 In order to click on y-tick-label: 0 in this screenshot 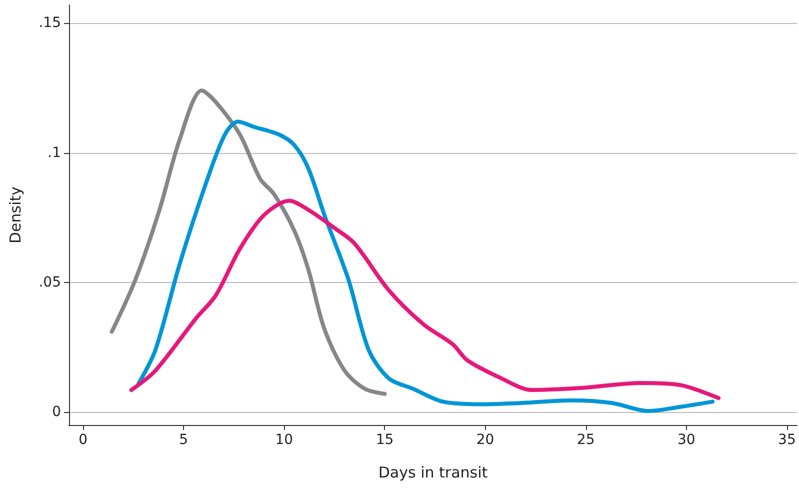, I will do `click(56, 412)`.